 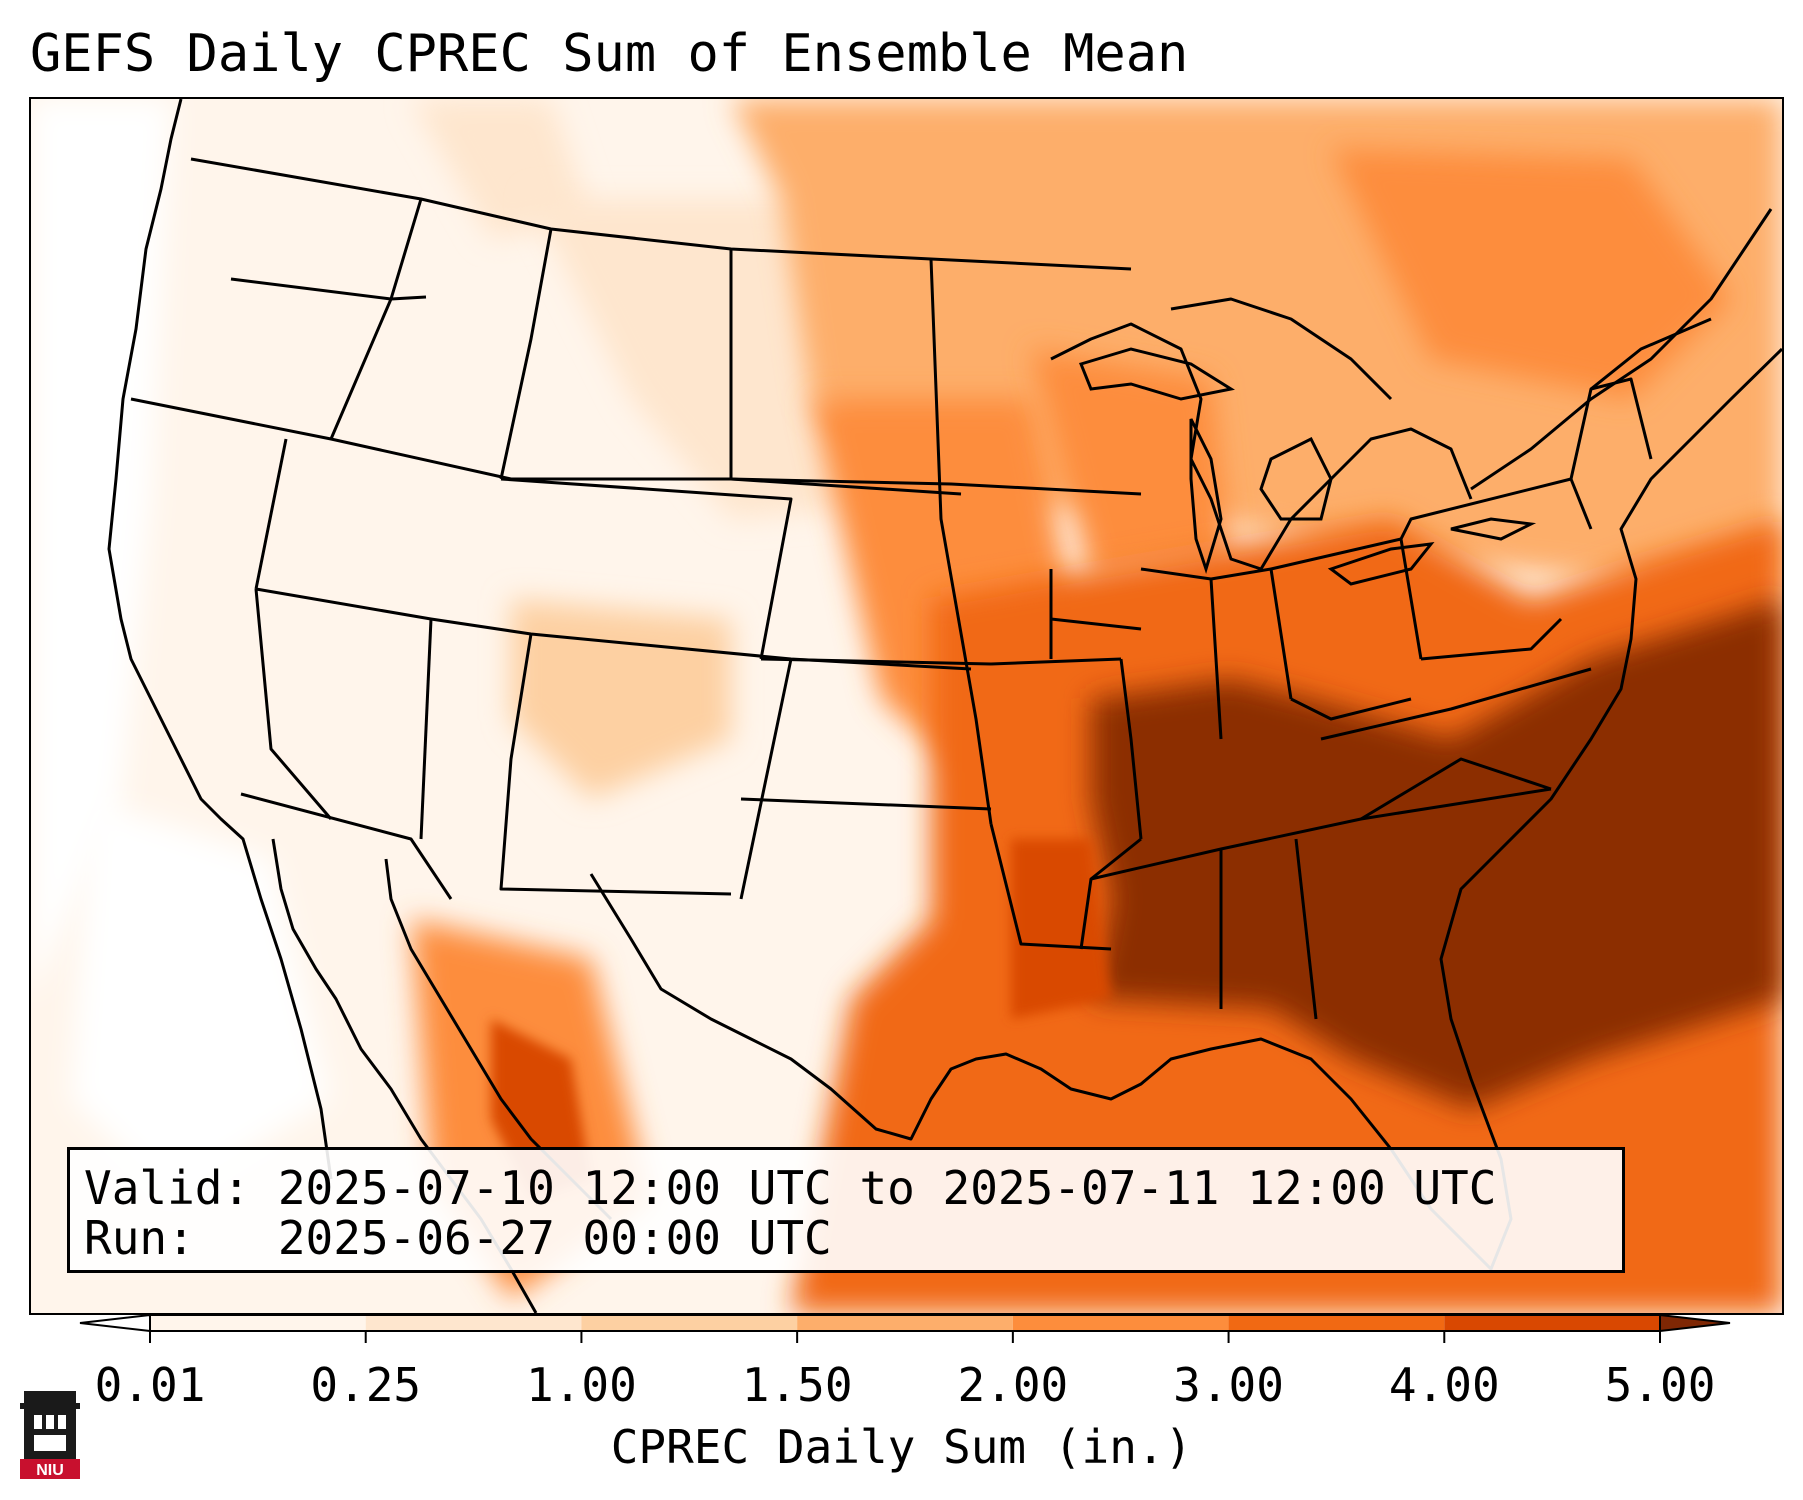 What do you see at coordinates (115, 1323) in the screenshot?
I see `colorbar-under-extend` at bounding box center [115, 1323].